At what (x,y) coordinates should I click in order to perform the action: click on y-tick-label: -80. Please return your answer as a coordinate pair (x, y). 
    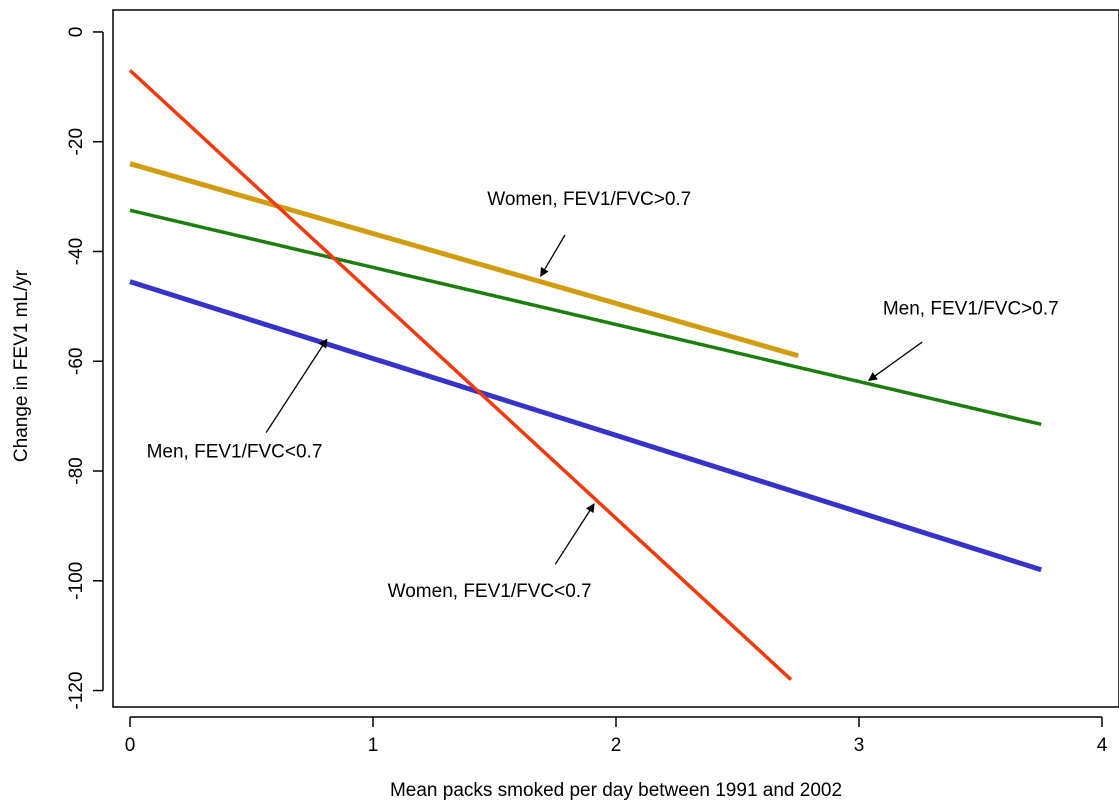
    Looking at the image, I should click on (76, 470).